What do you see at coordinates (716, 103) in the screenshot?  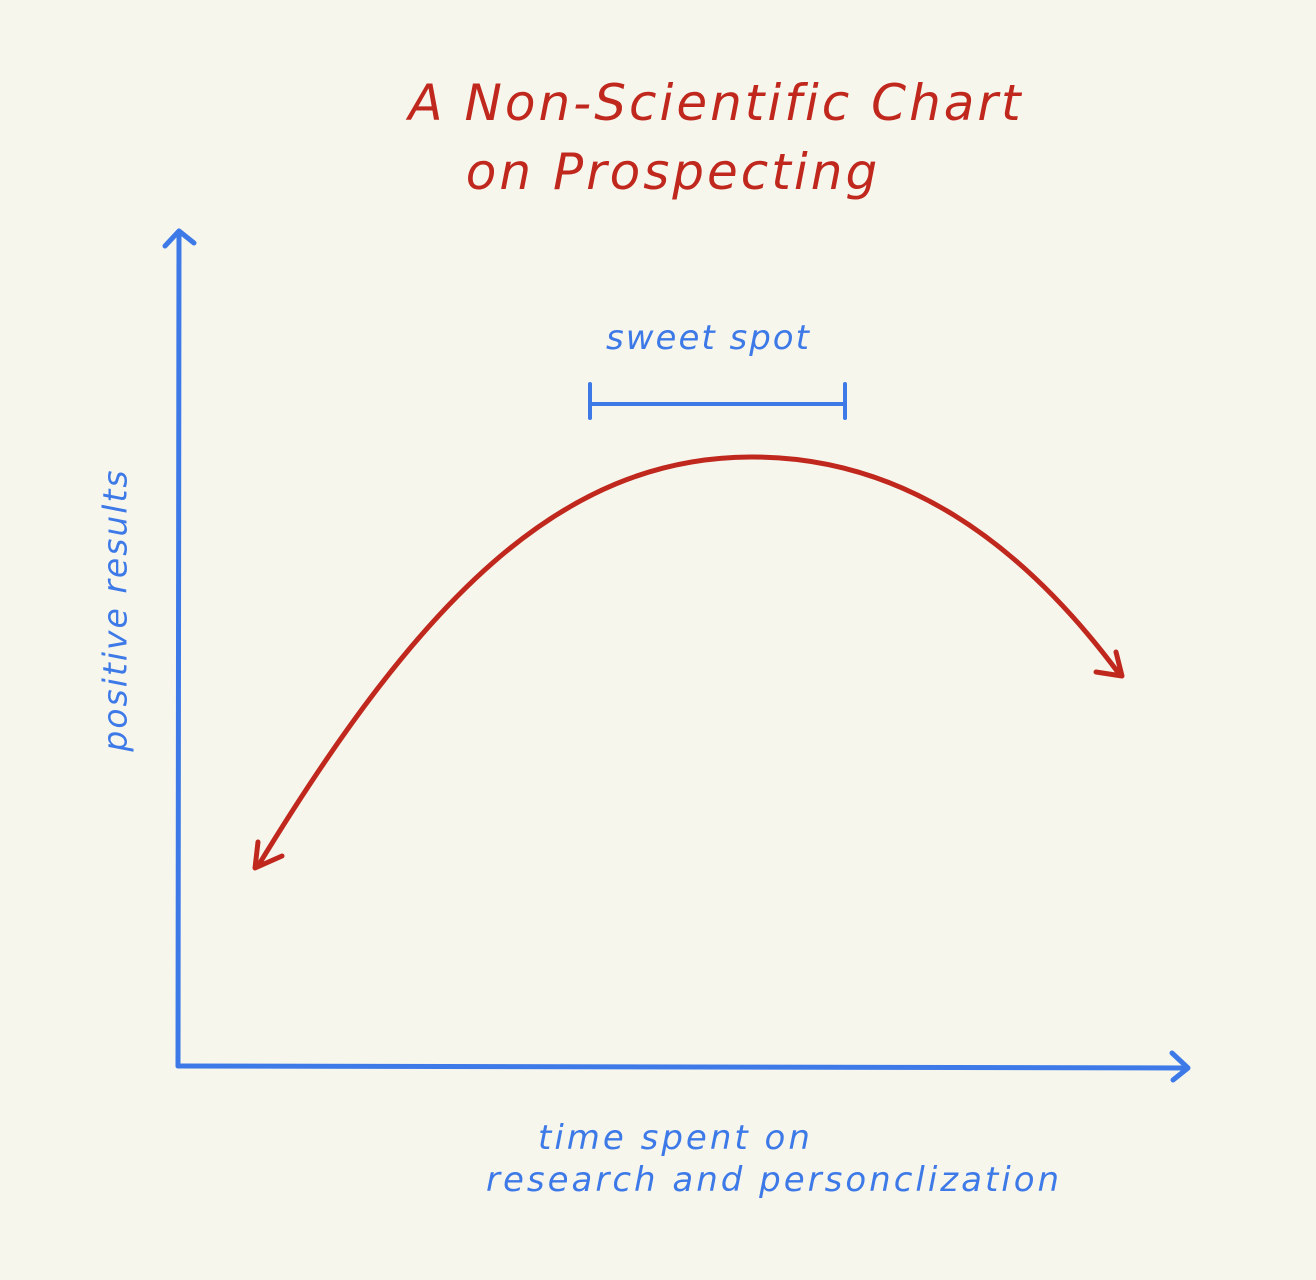 I see `diagram-title-line1: A Non-Scientific Chart` at bounding box center [716, 103].